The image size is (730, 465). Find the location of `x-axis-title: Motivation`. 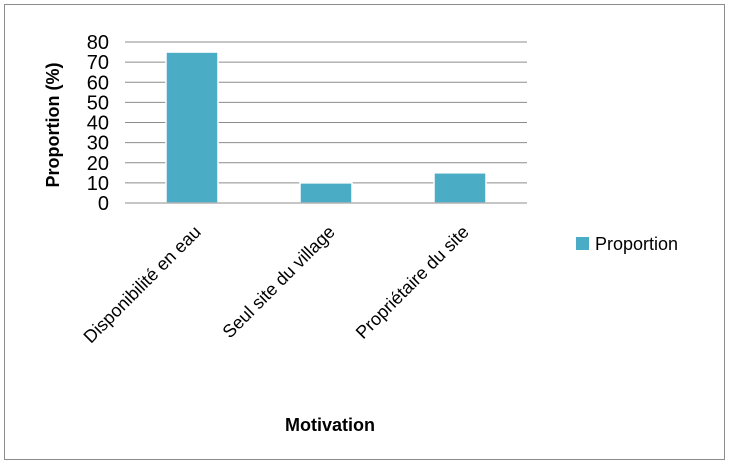

x-axis-title: Motivation is located at coordinates (330, 425).